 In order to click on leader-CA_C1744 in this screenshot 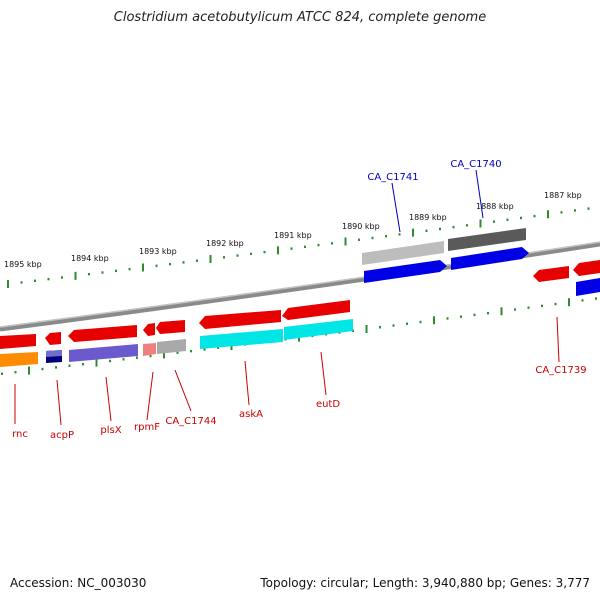, I will do `click(183, 390)`.